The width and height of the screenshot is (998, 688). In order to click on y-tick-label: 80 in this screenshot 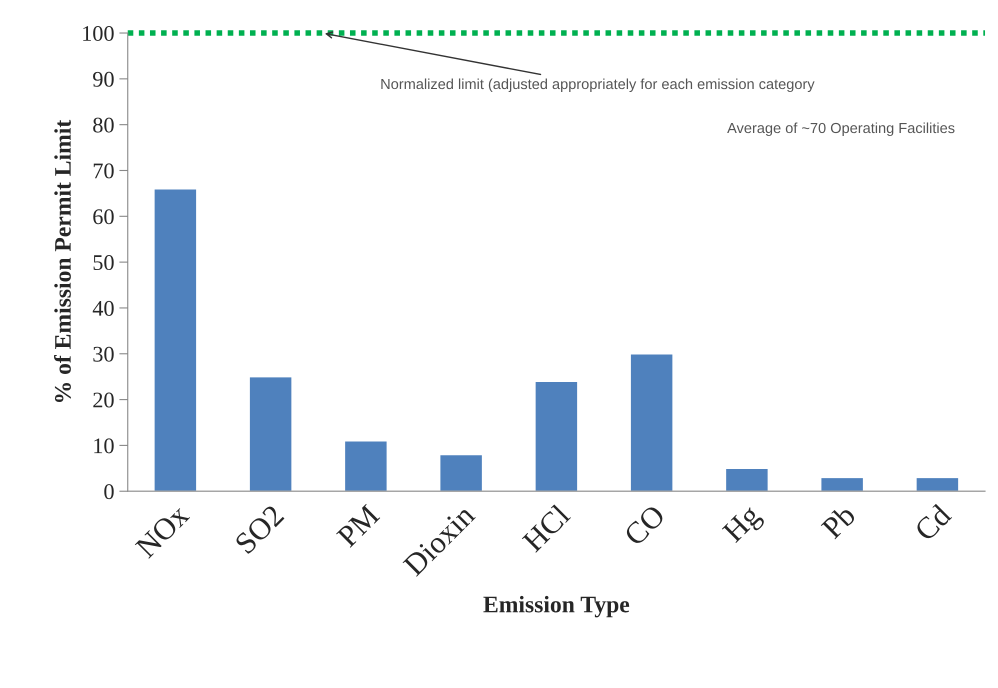, I will do `click(103, 125)`.